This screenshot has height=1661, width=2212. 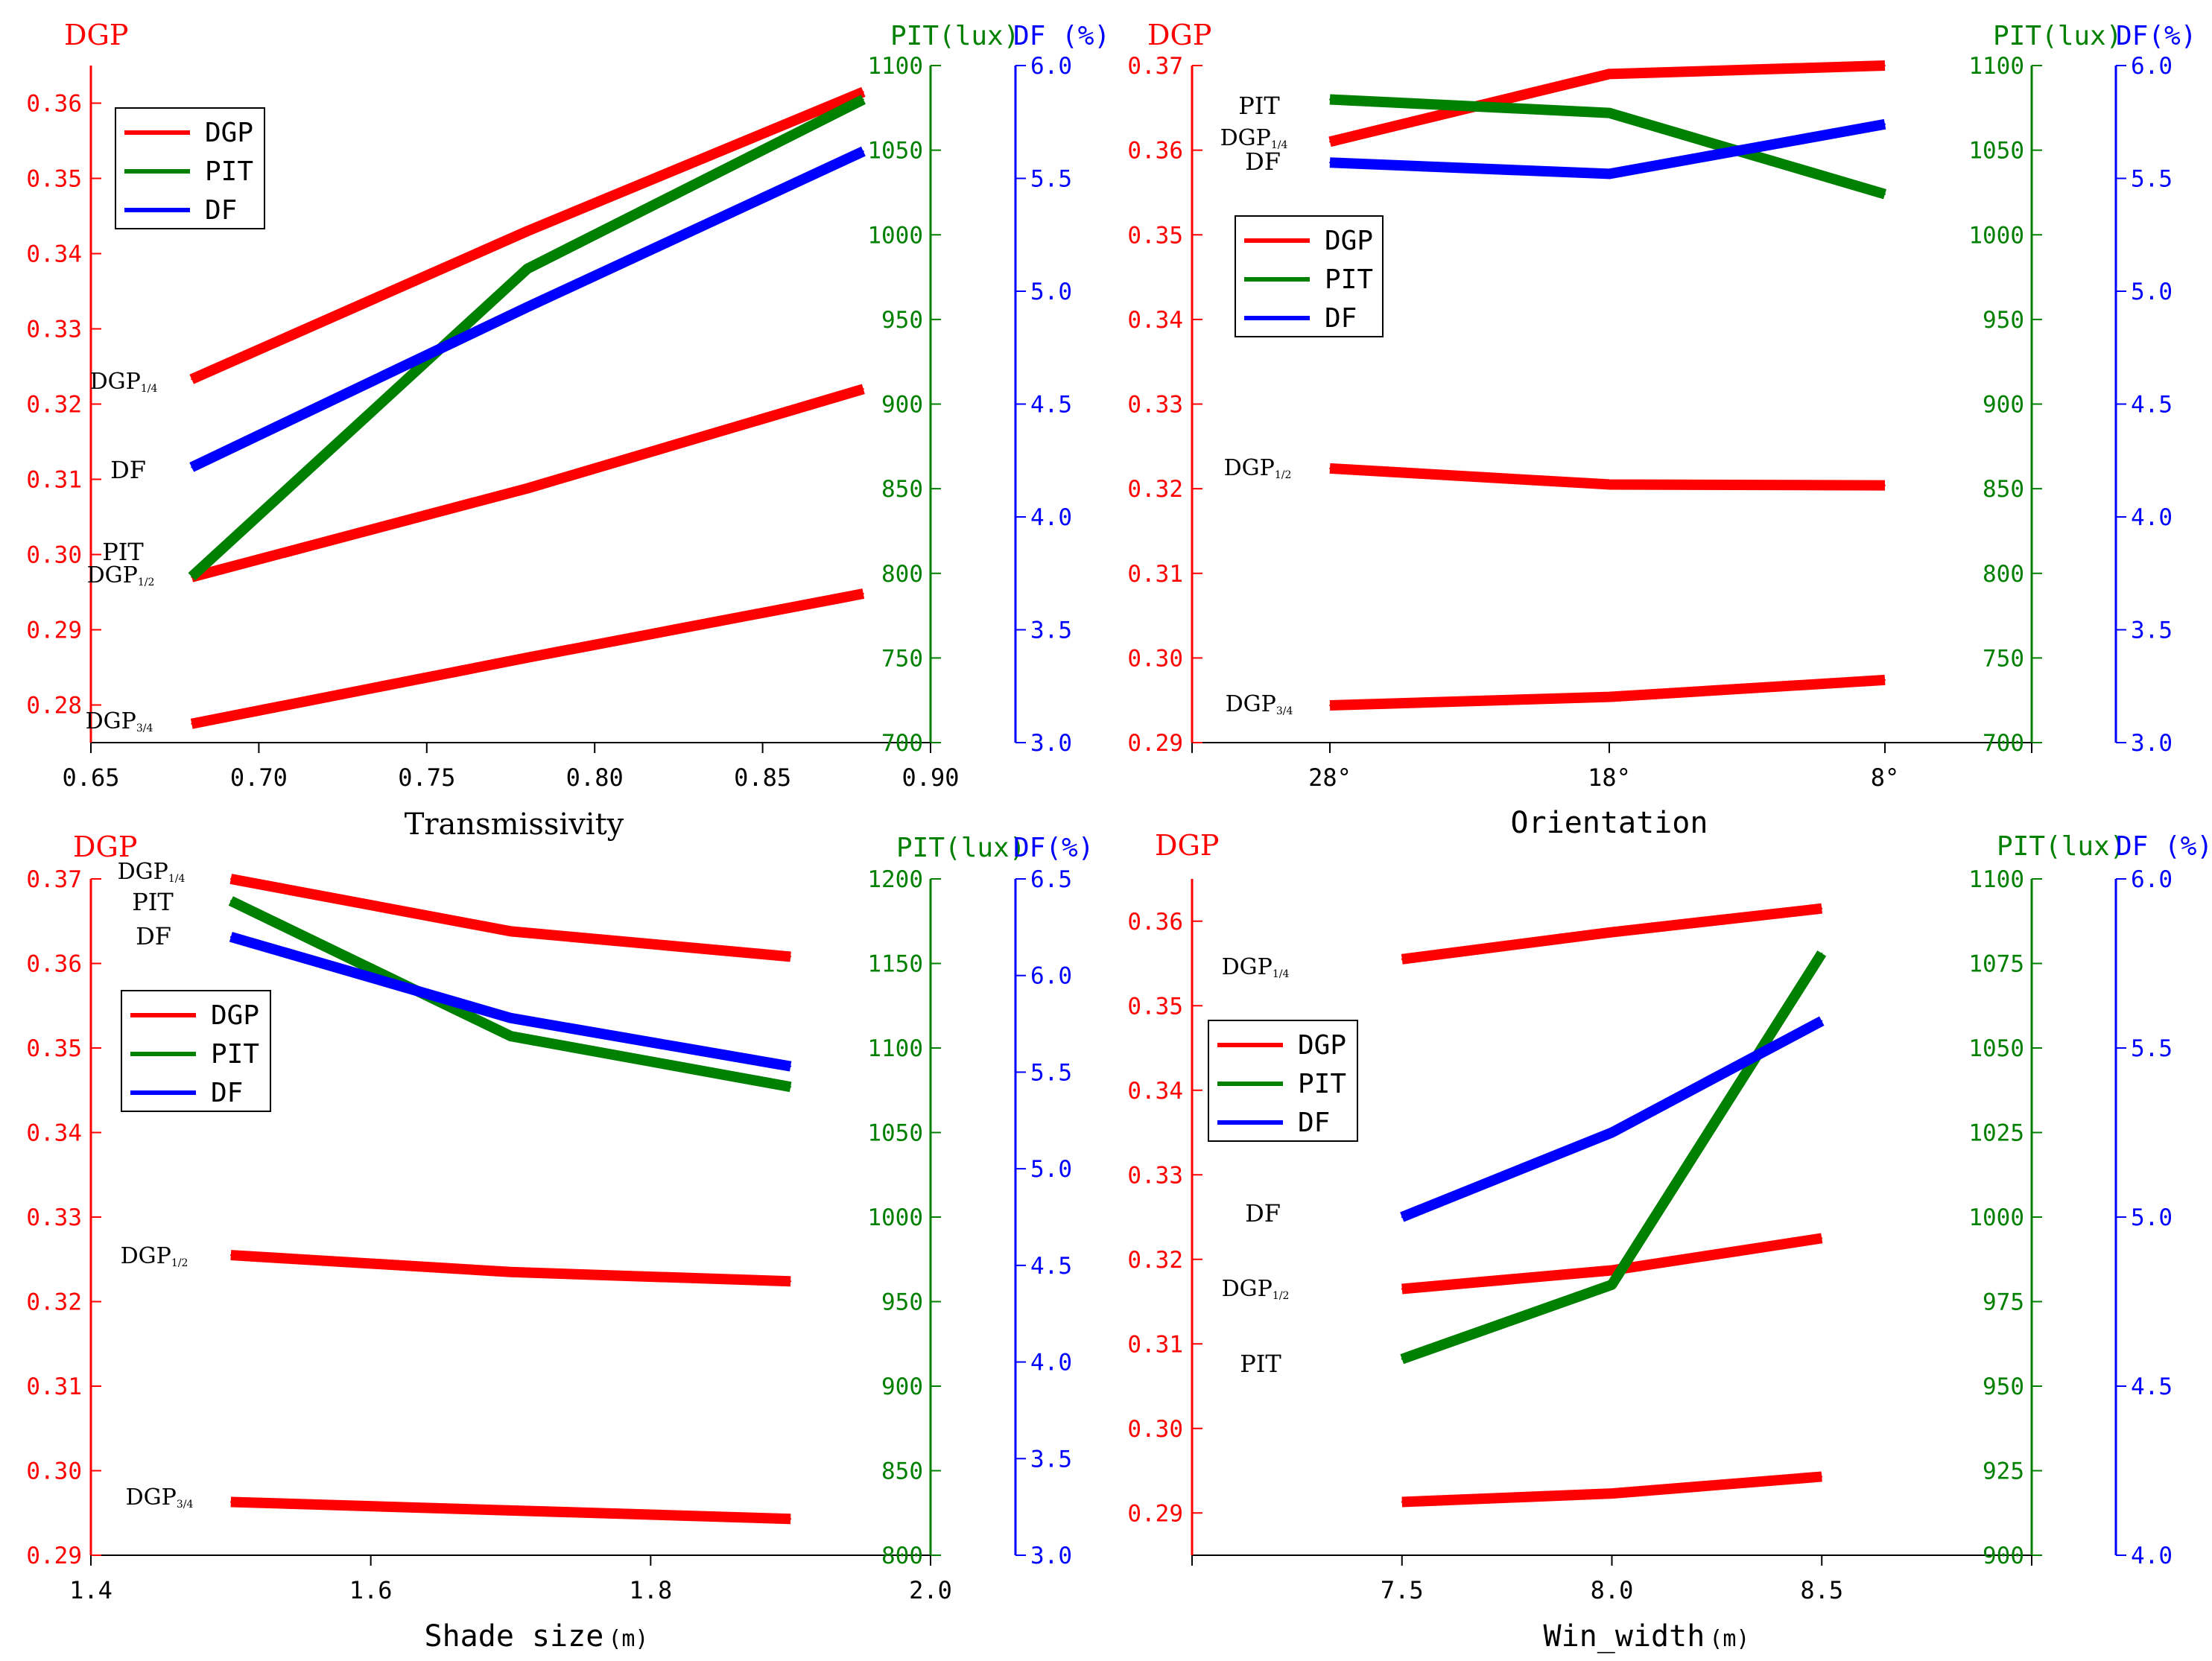 What do you see at coordinates (1402, 1590) in the screenshot?
I see `x-tick-label: 7.5` at bounding box center [1402, 1590].